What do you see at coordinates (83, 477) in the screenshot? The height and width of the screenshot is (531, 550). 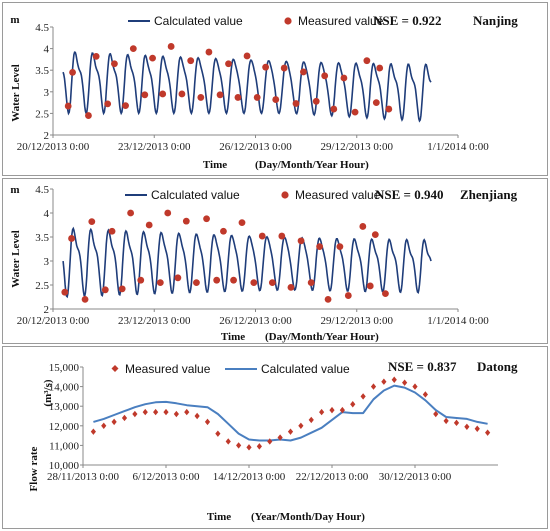 I see `x-tick-label: 28/11/2013 0:00` at bounding box center [83, 477].